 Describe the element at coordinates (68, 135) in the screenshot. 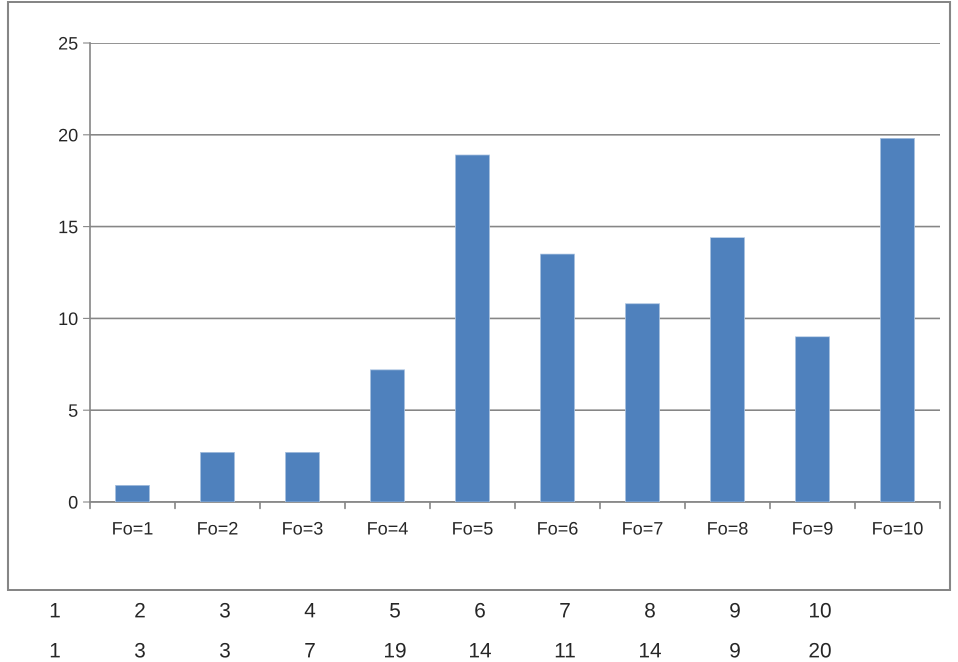

I see `y-tick-label: 20` at that location.